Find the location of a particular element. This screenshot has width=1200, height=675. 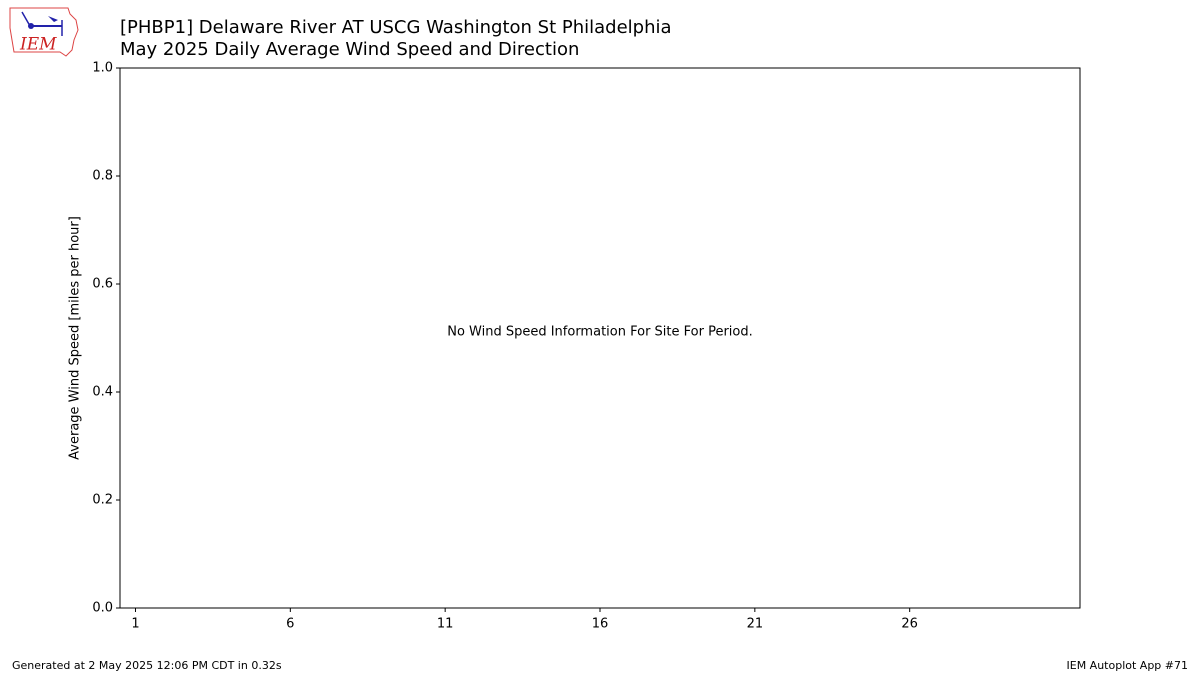

y-tick-label: 0.6 is located at coordinates (102, 284).